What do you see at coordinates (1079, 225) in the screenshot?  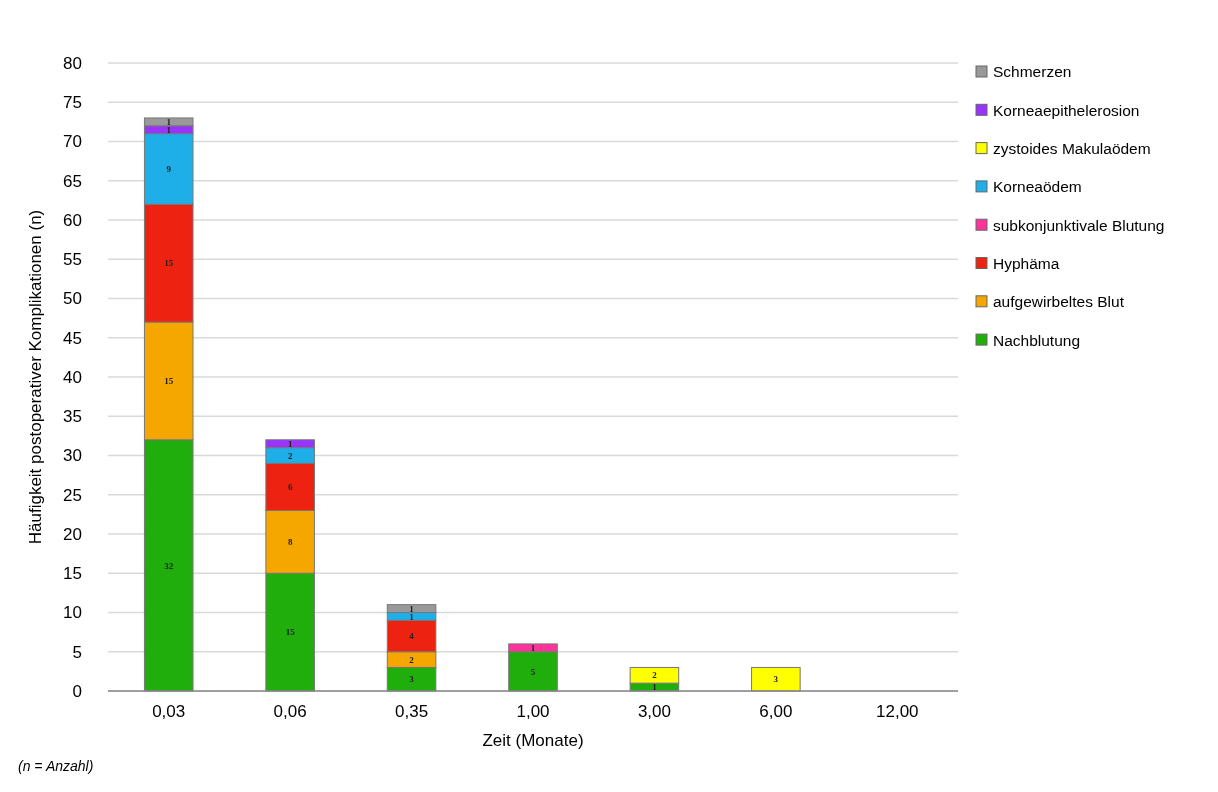 I see `legend-label: subkonjunktivale Blutung` at bounding box center [1079, 225].